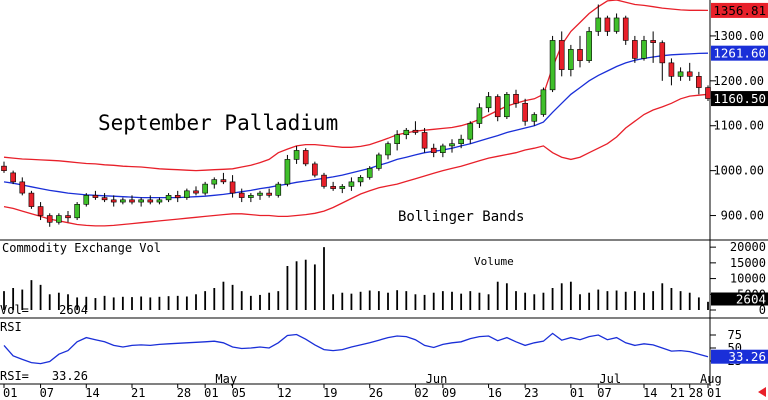  I want to click on month-label: Jul, so click(610, 379).